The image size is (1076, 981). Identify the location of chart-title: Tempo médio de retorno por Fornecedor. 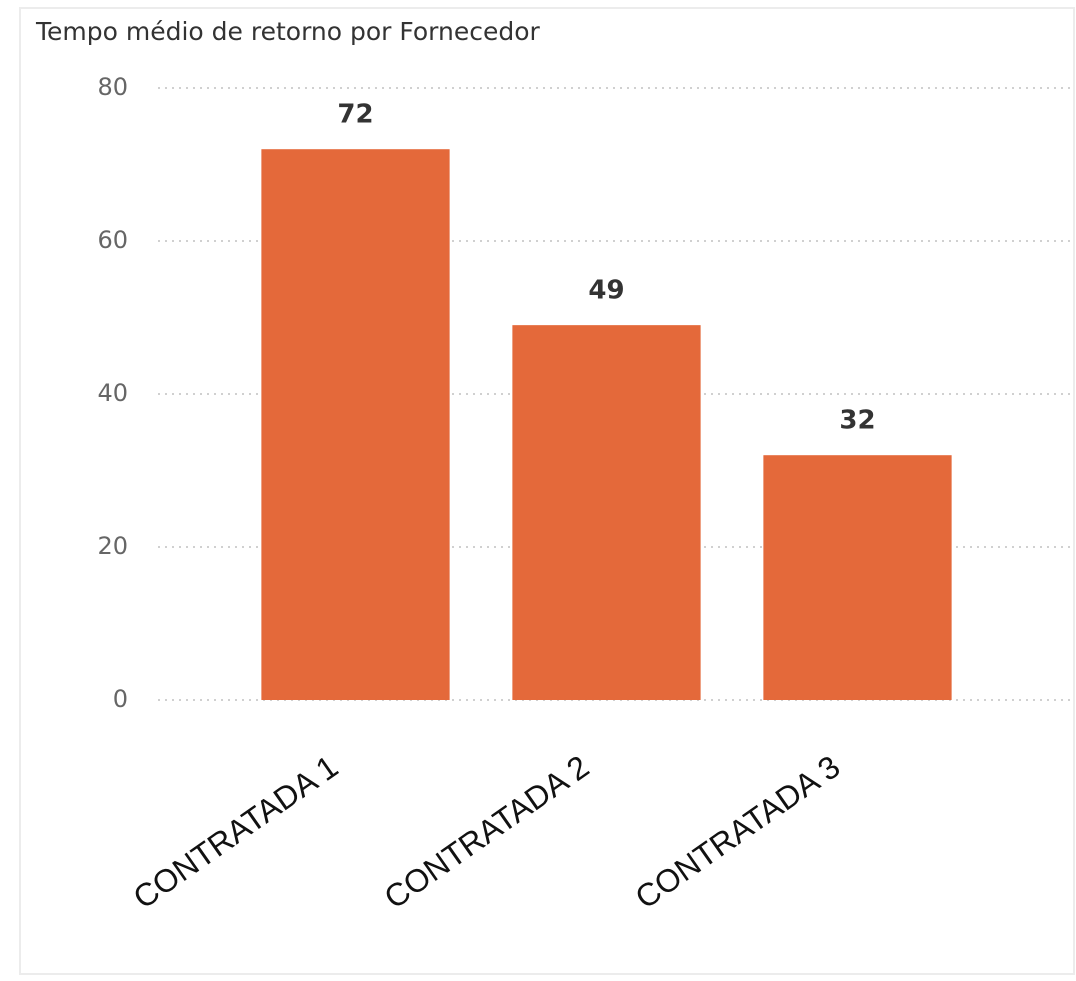
(288, 31).